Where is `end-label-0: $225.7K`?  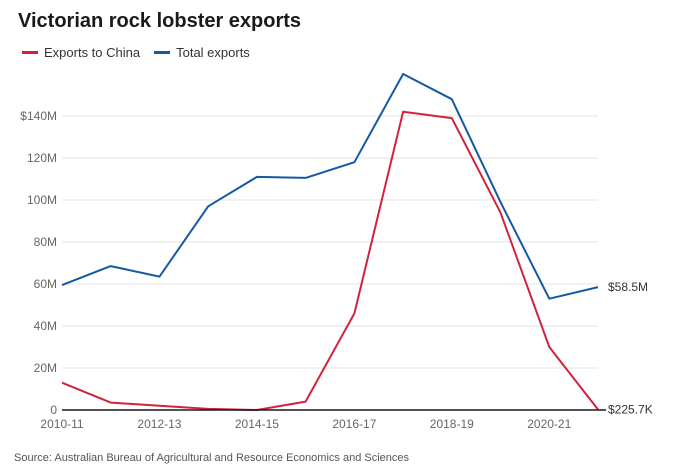
end-label-0: $225.7K is located at coordinates (630, 410).